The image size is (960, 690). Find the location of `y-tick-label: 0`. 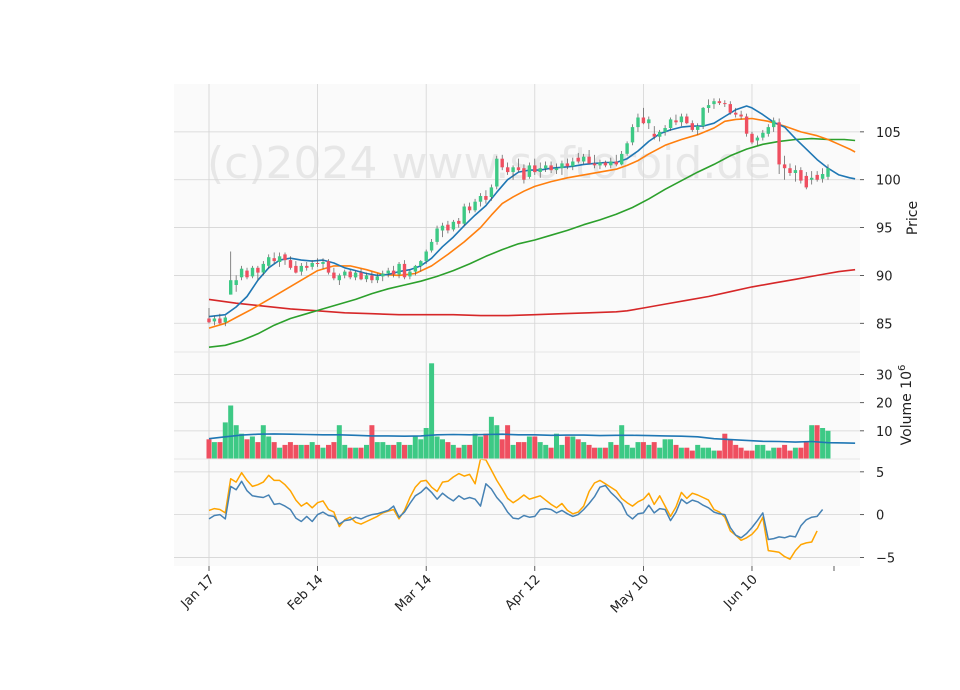

y-tick-label: 0 is located at coordinates (880, 516).